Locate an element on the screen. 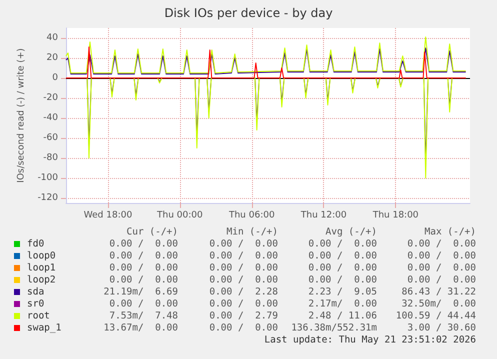 The height and width of the screenshot is (359, 497). x-tick-label: Thu 06:00 is located at coordinates (251, 215).